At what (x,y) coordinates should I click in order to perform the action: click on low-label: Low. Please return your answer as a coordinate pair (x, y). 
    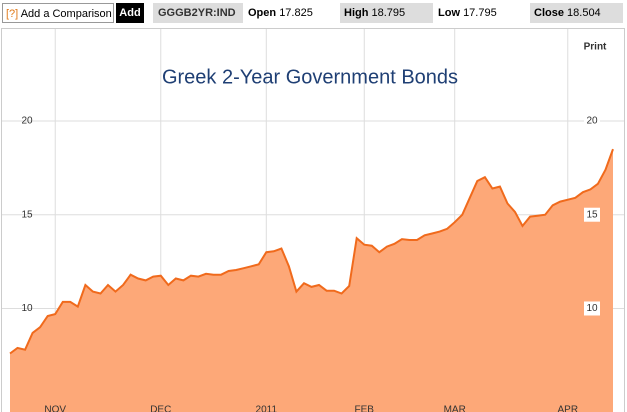
    Looking at the image, I should click on (449, 13).